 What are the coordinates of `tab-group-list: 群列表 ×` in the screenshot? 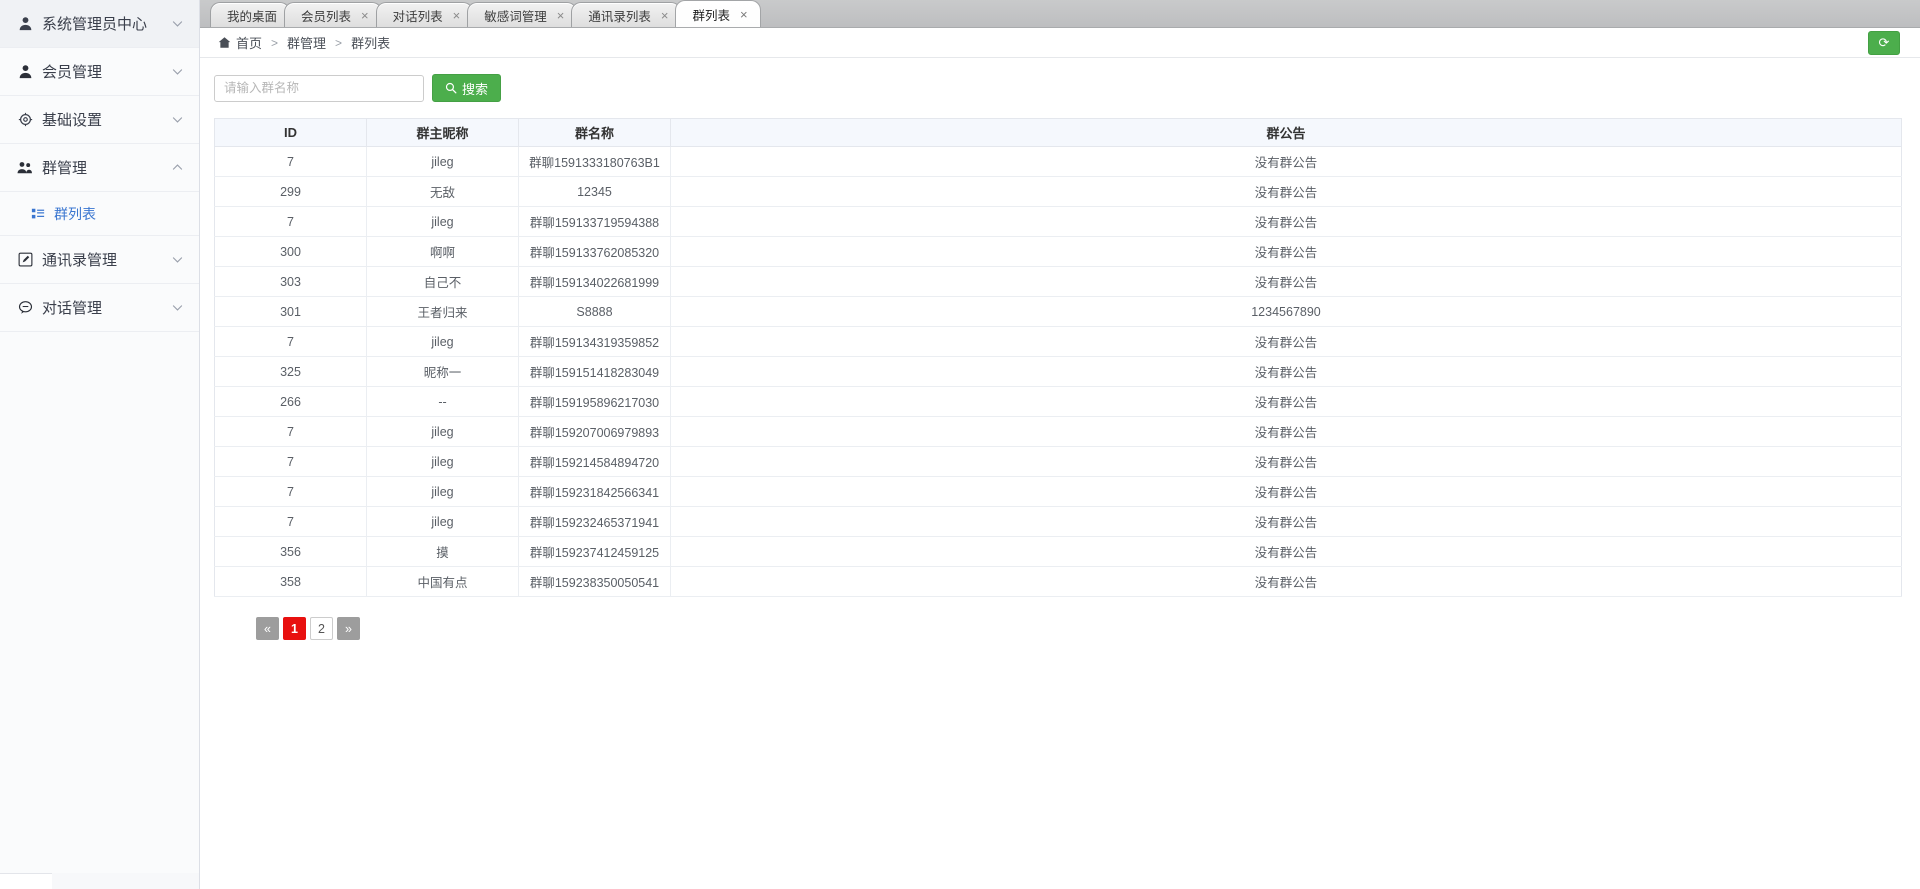 It's located at (718, 13).